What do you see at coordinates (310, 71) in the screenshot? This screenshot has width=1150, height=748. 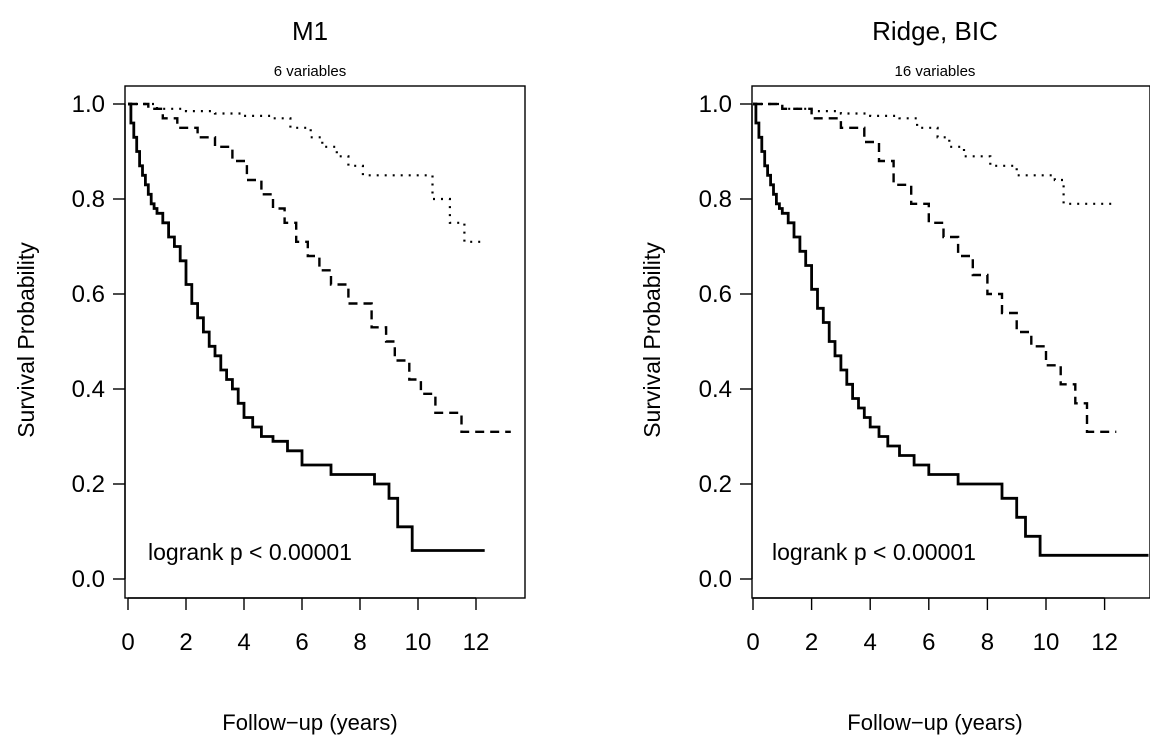 I see `panel-subtitle: 6 variables` at bounding box center [310, 71].